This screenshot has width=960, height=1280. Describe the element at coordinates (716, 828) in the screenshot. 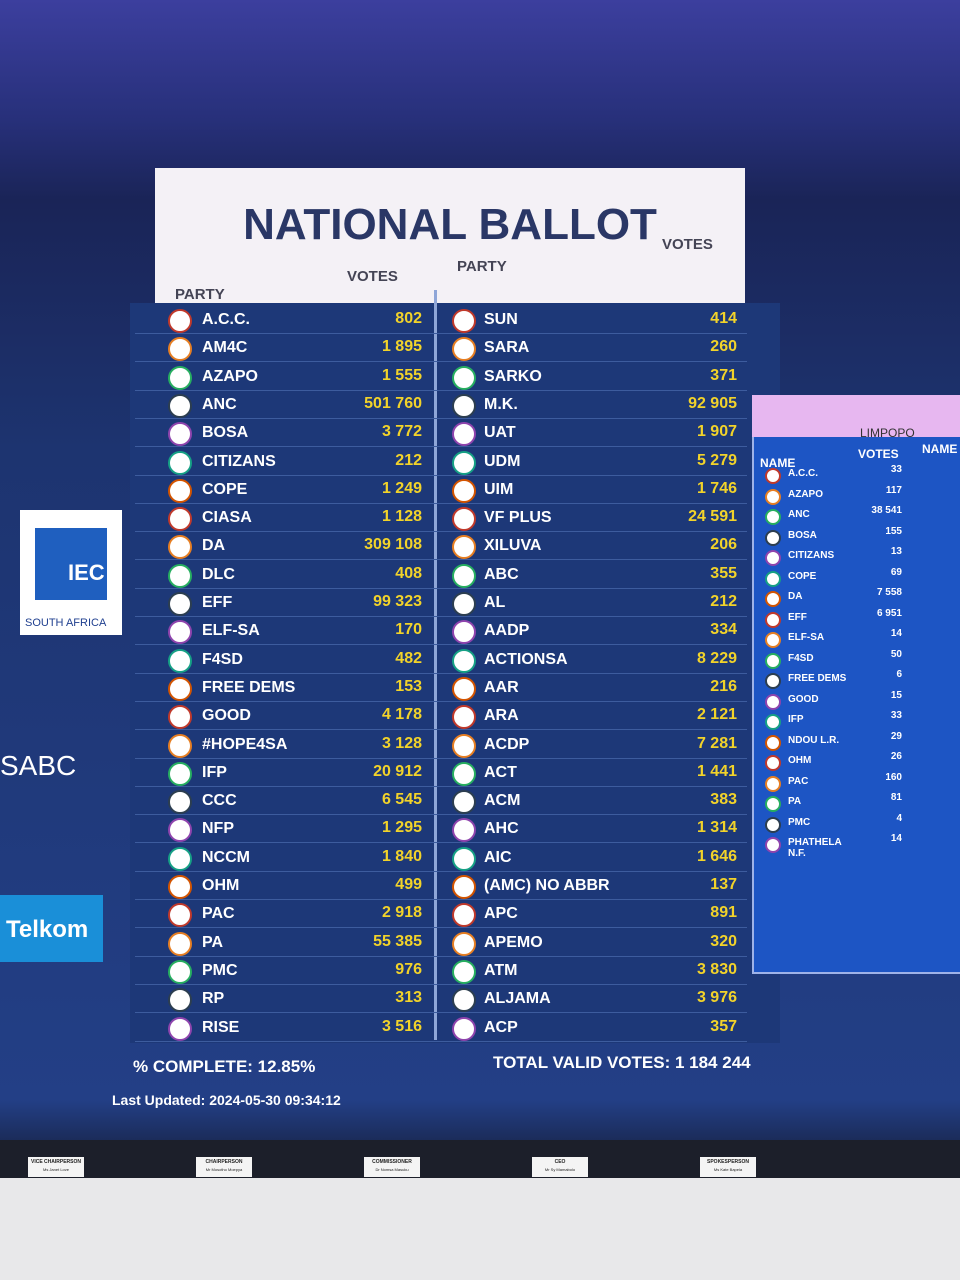

I see `party-votes: 1 314` at that location.